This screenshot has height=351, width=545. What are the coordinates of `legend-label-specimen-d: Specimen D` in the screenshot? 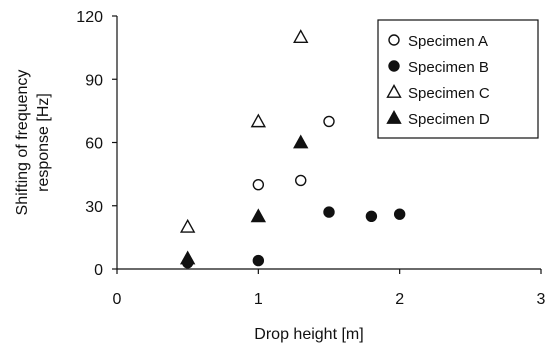 It's located at (449, 119).